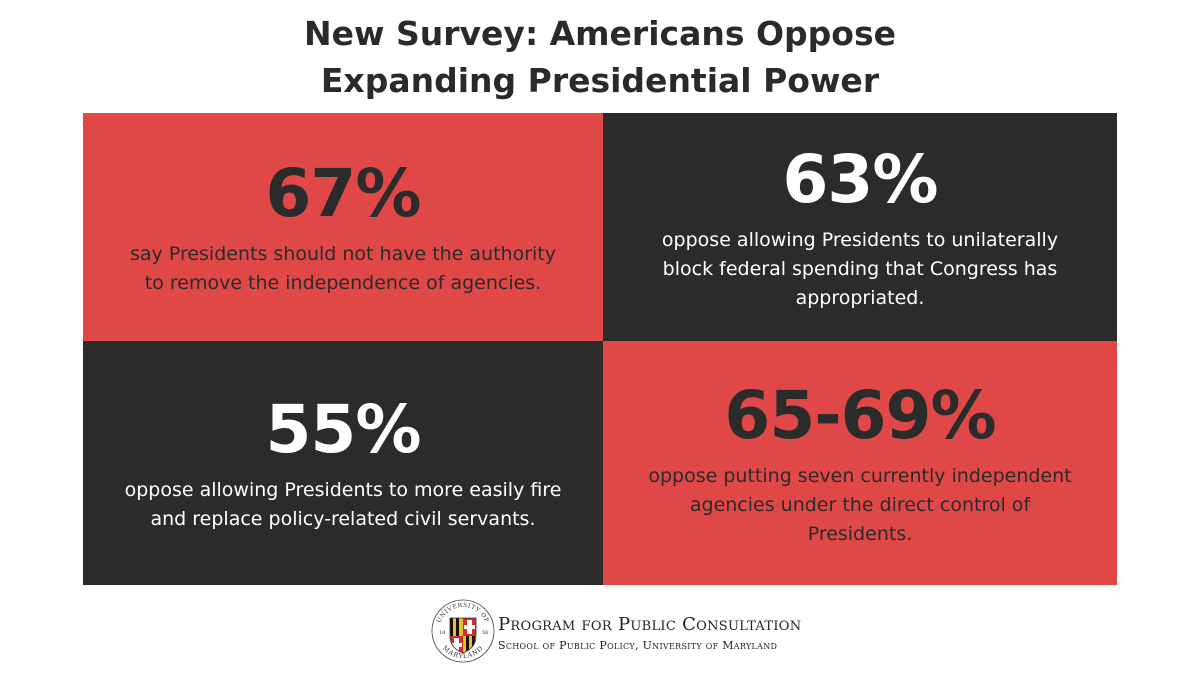 Image resolution: width=1200 pixels, height=675 pixels. Describe the element at coordinates (860, 179) in the screenshot. I see `stat-value: 63%` at that location.